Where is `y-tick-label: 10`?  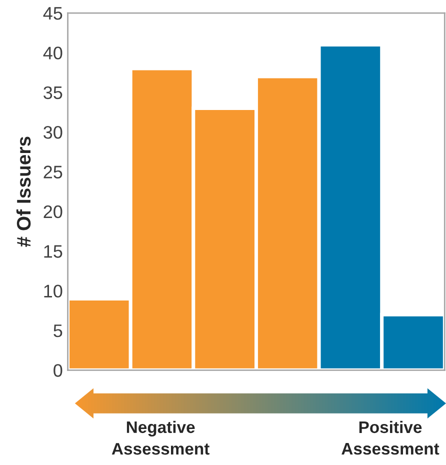 y-tick-label: 10 is located at coordinates (53, 291).